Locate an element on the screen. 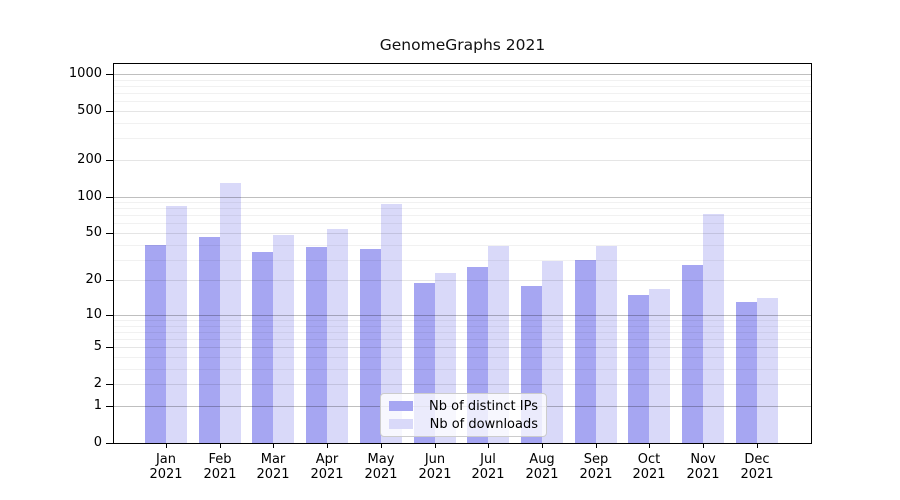 The height and width of the screenshot is (500, 900). x-tick-mark-jun is located at coordinates (435, 445).